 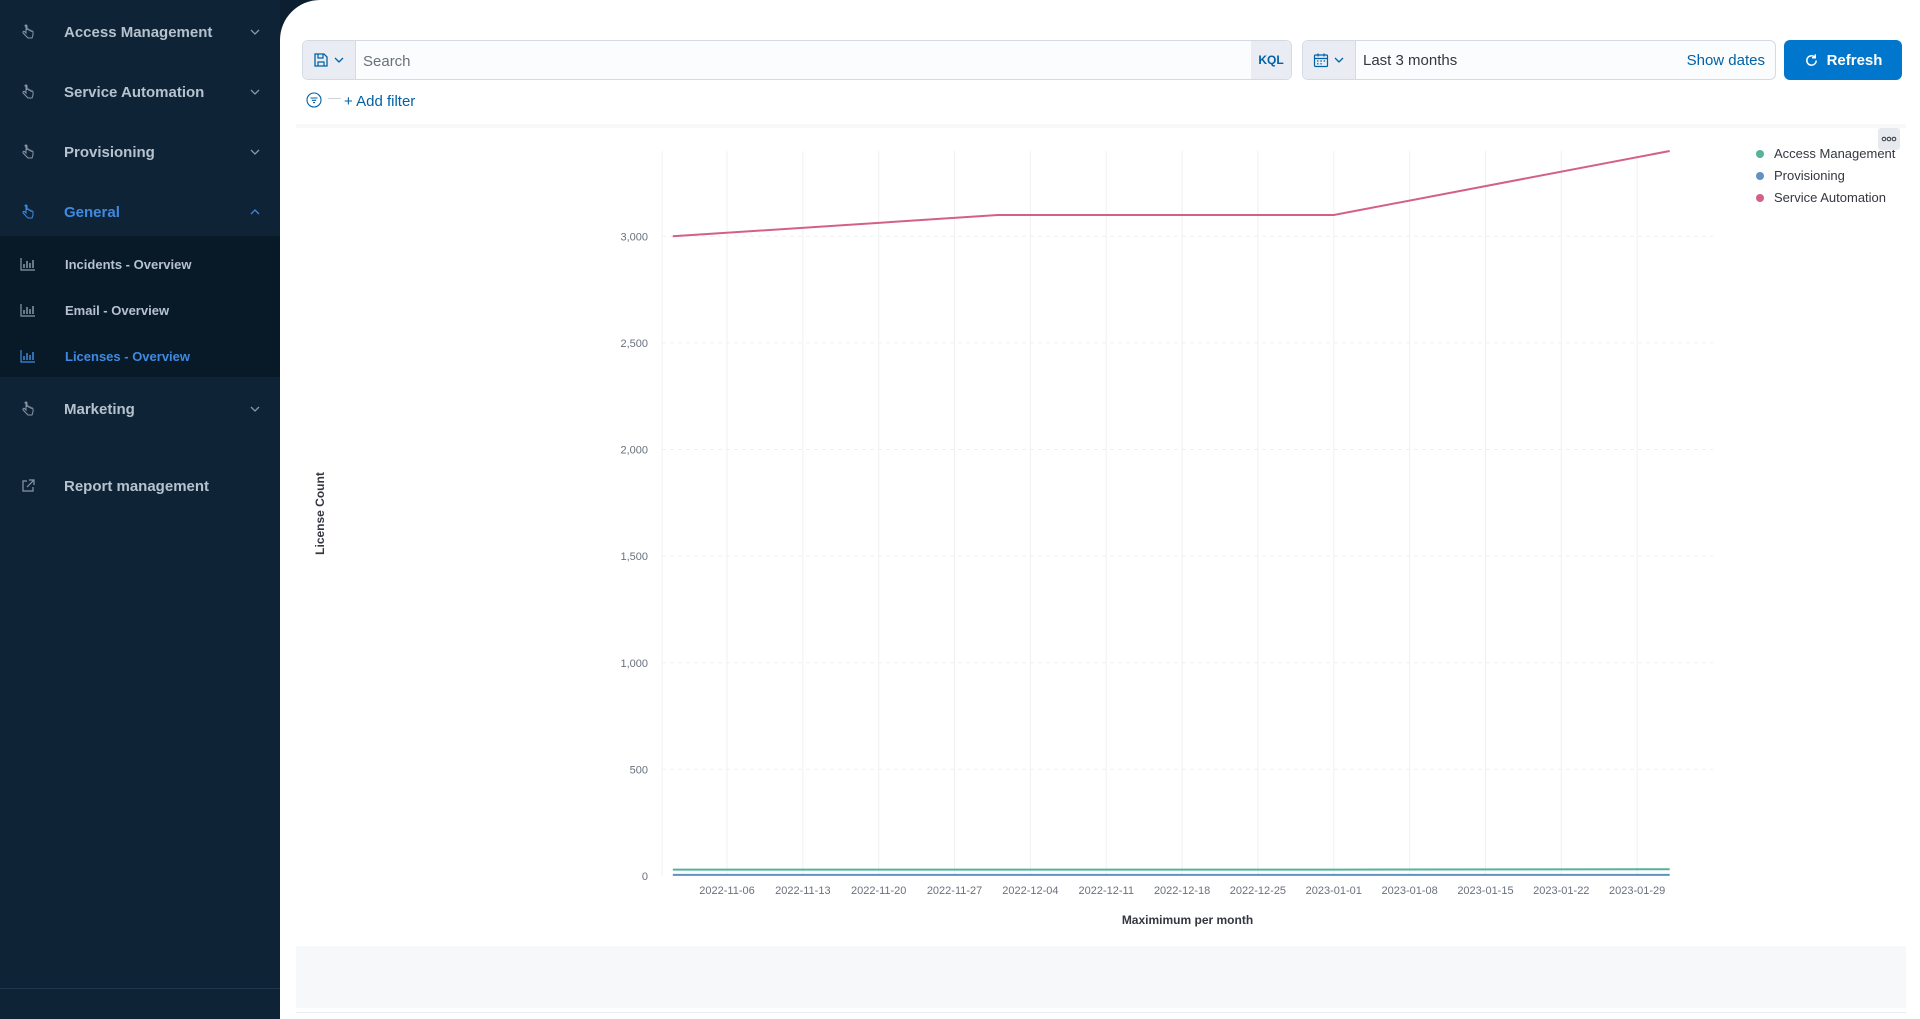 I want to click on y-tick-label: 1,000, so click(x=634, y=664).